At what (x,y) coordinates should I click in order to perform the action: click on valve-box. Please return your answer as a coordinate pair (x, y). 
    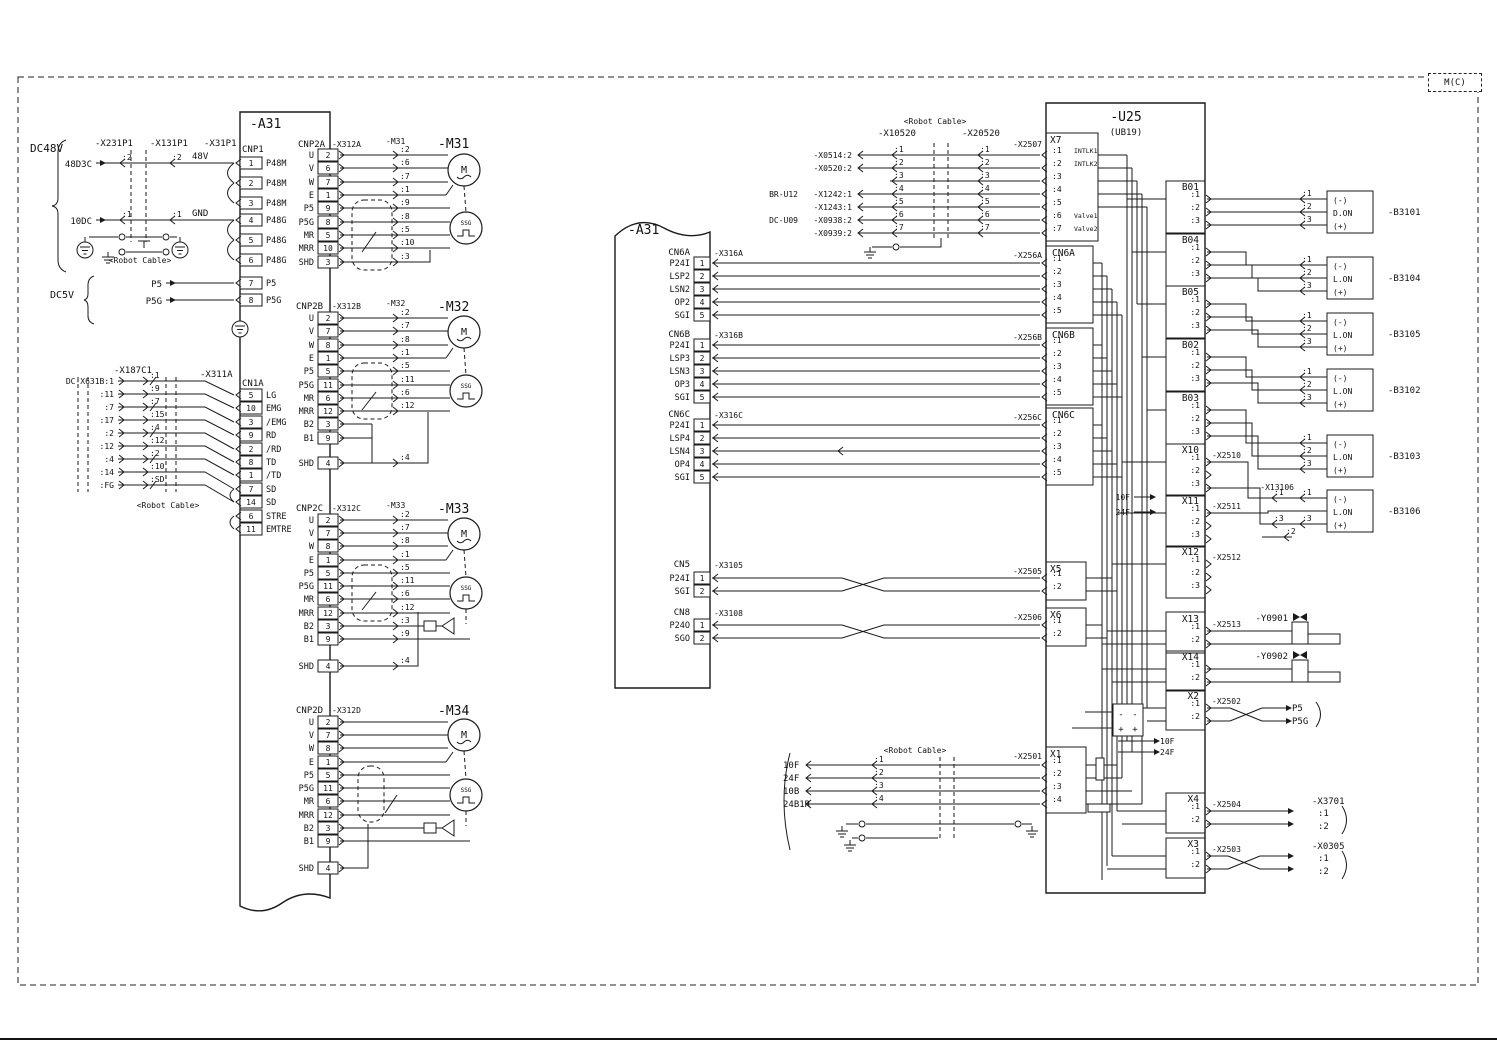
    Looking at the image, I should click on (1300, 633).